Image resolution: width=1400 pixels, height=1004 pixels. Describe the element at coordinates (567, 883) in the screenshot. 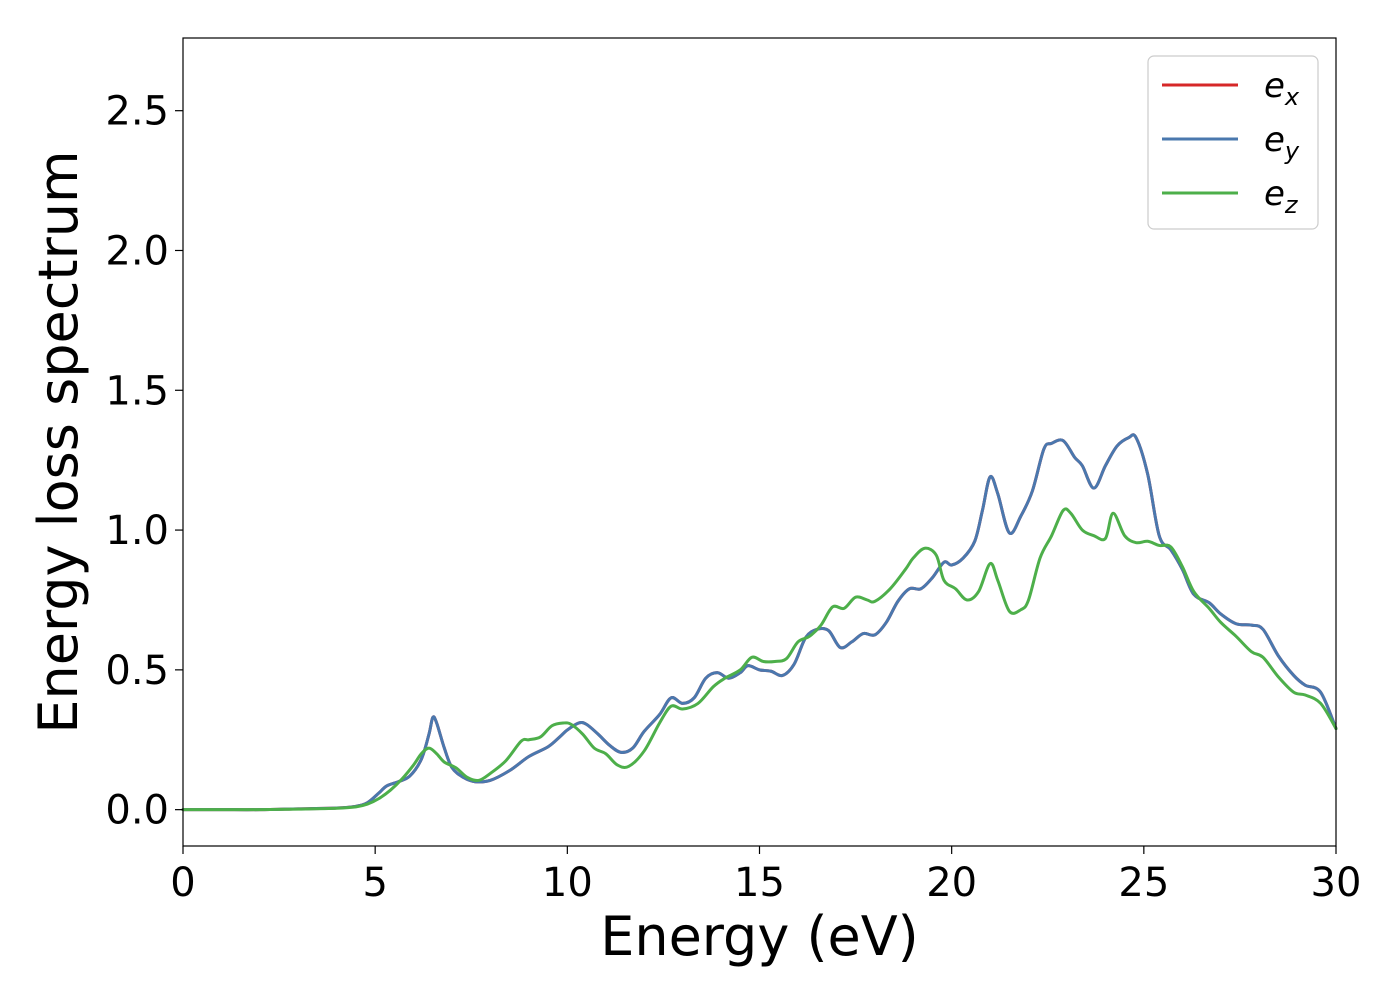

I see `x-tick-label: 10` at that location.